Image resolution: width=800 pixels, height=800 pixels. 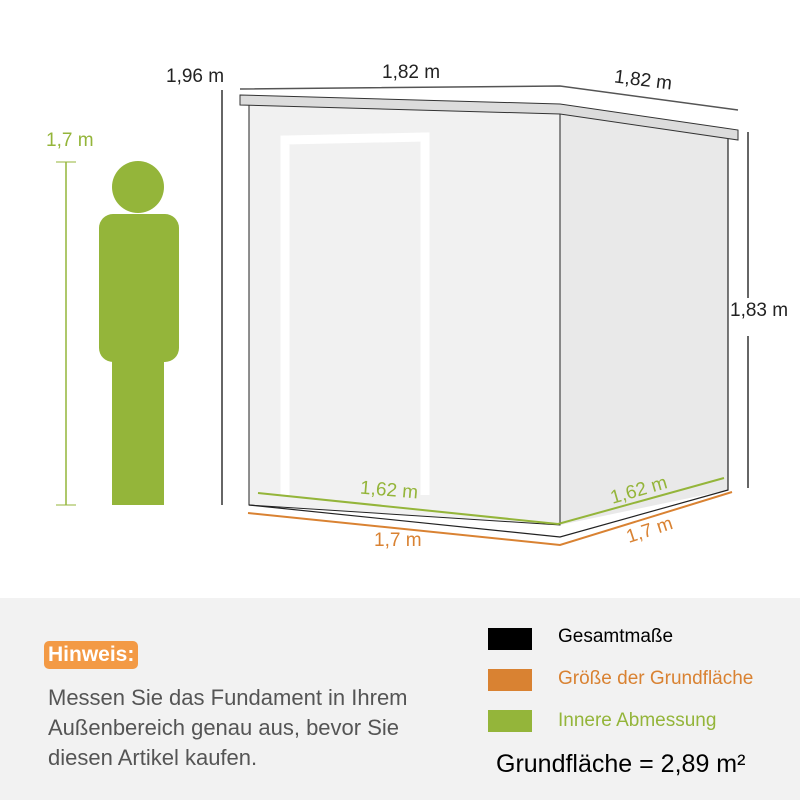 What do you see at coordinates (411, 72) in the screenshot?
I see `roof-width-label: 1,82 m` at bounding box center [411, 72].